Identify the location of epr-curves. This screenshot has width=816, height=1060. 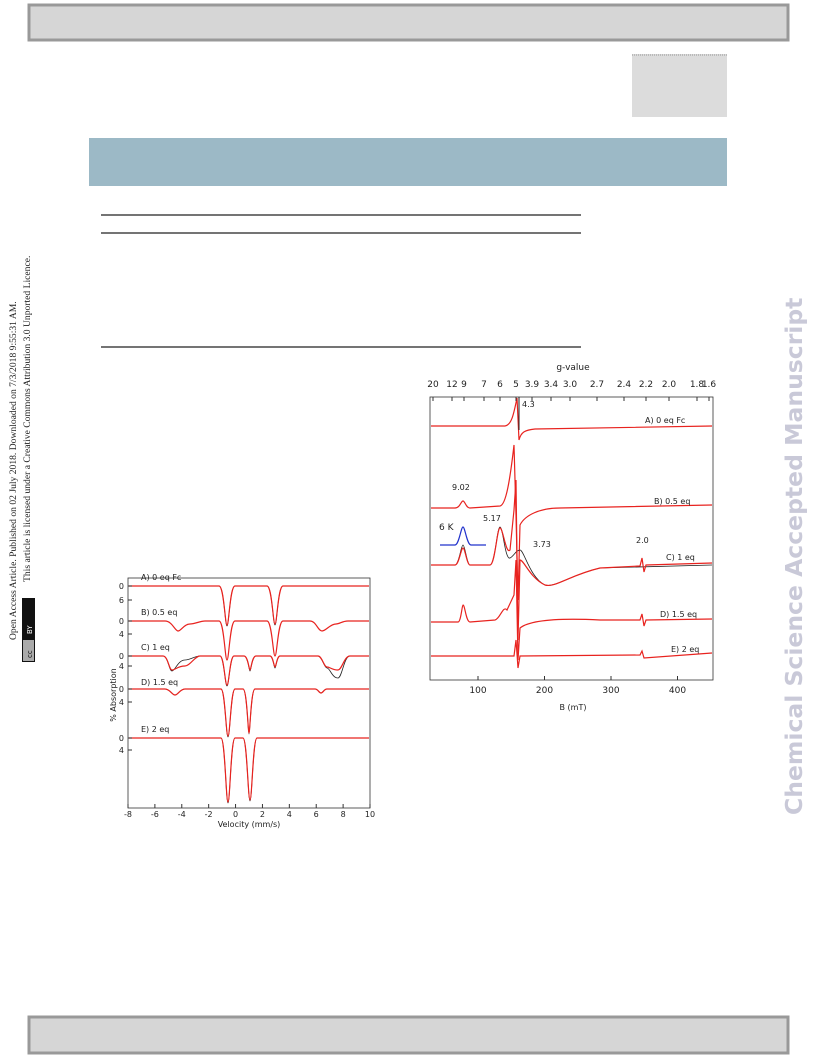
(572, 533).